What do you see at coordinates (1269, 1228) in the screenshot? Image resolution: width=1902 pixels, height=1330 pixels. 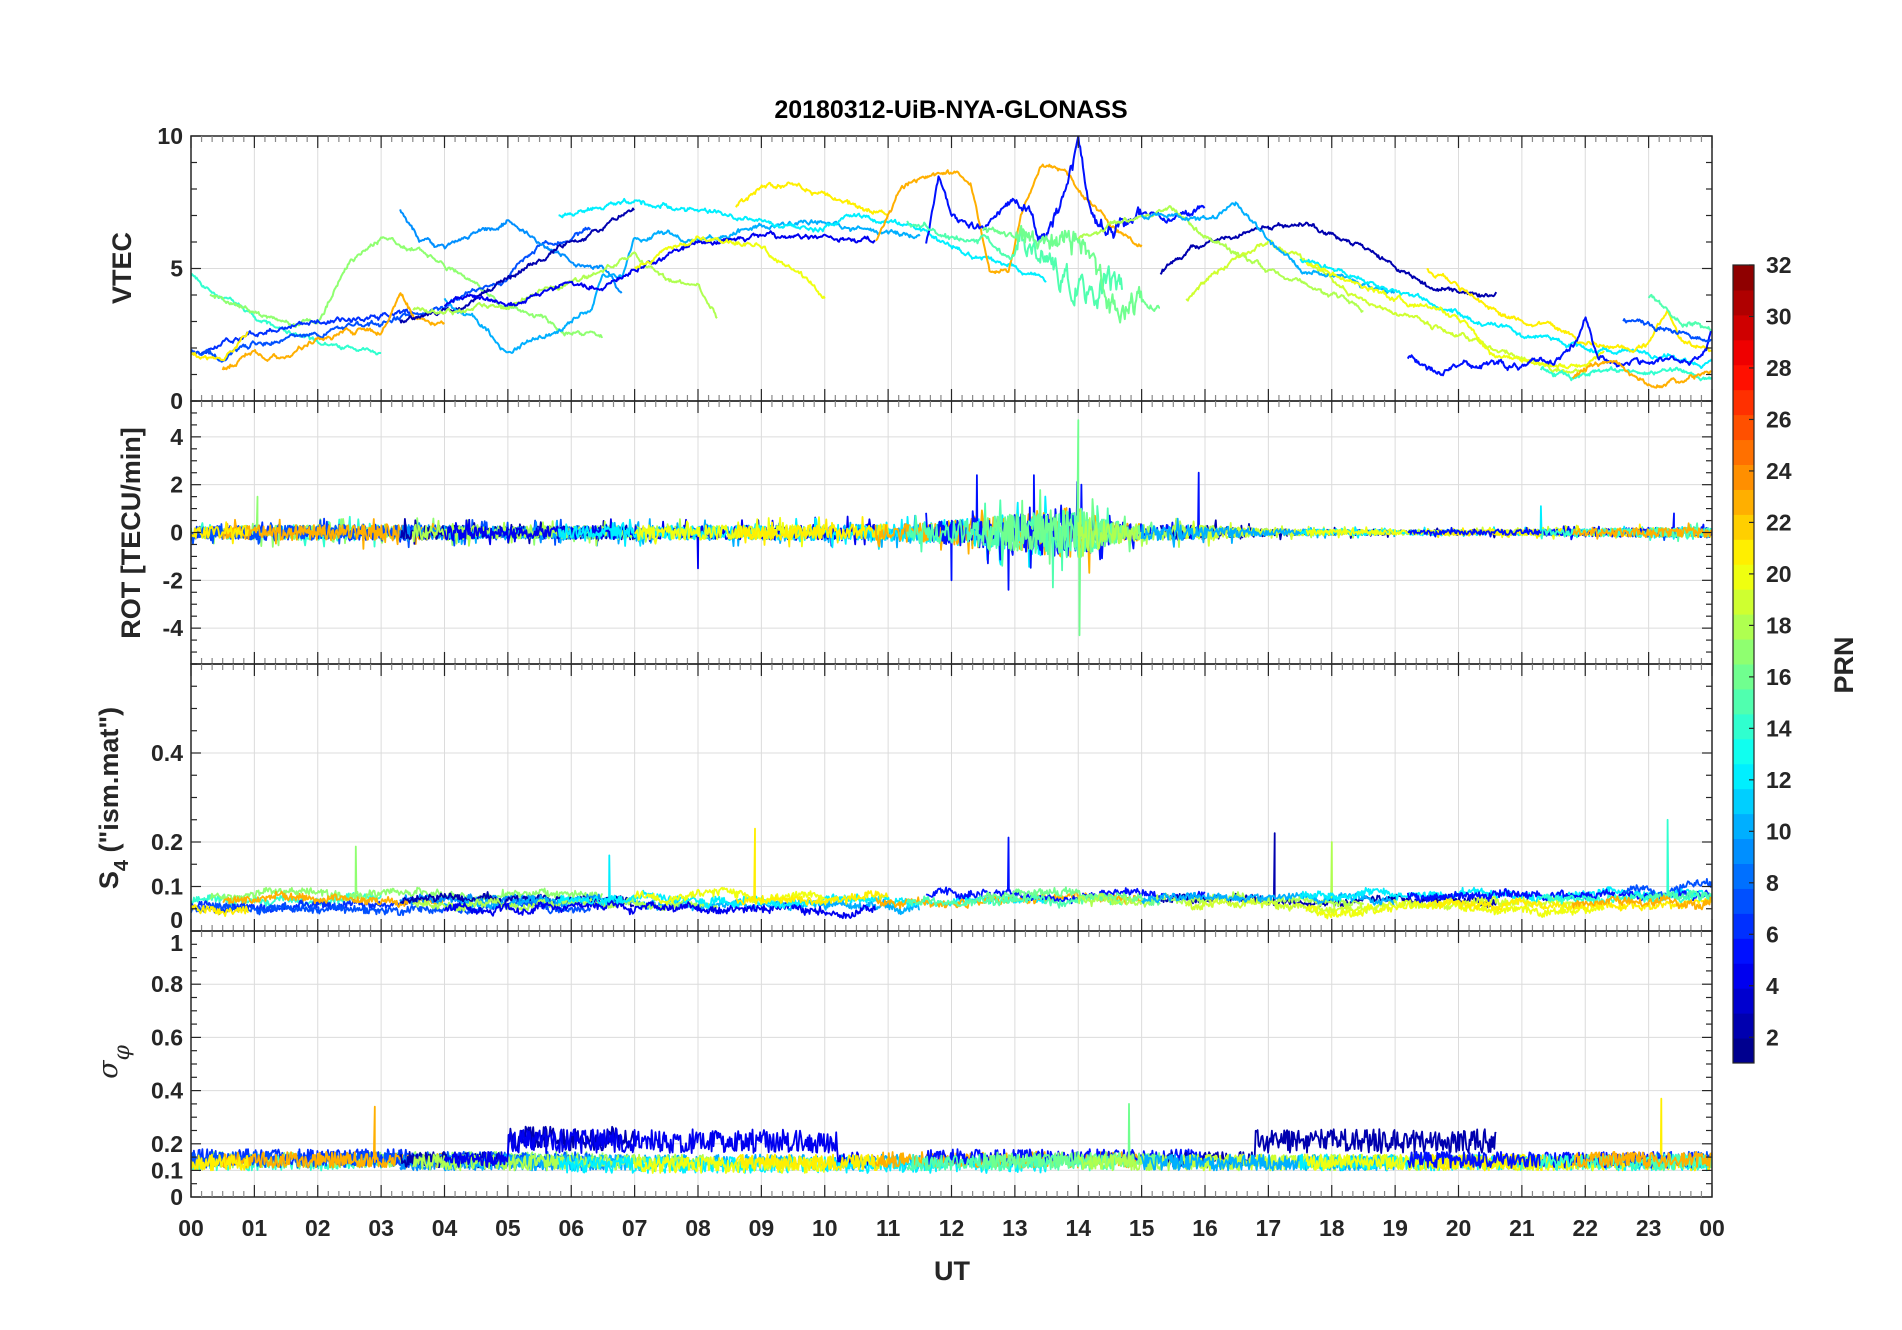 I see `x-tick-label: 17` at bounding box center [1269, 1228].